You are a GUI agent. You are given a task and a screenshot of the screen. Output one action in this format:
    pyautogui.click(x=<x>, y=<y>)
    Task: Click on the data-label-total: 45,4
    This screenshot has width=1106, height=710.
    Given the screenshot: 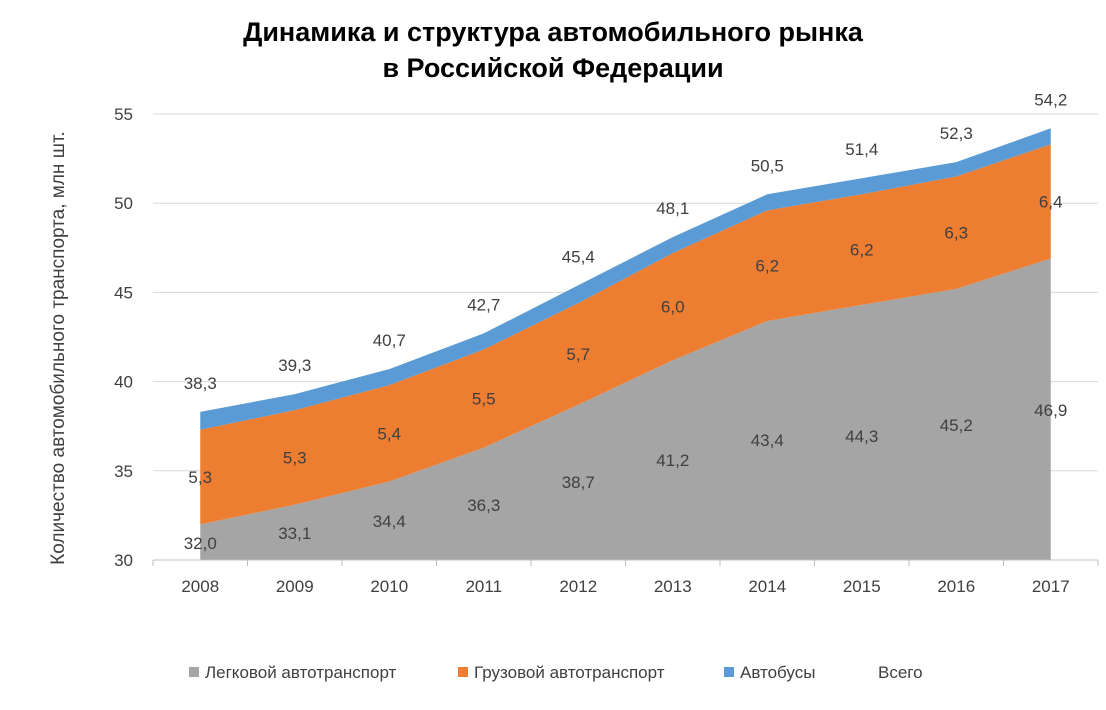 What is the action you would take?
    pyautogui.click(x=578, y=256)
    